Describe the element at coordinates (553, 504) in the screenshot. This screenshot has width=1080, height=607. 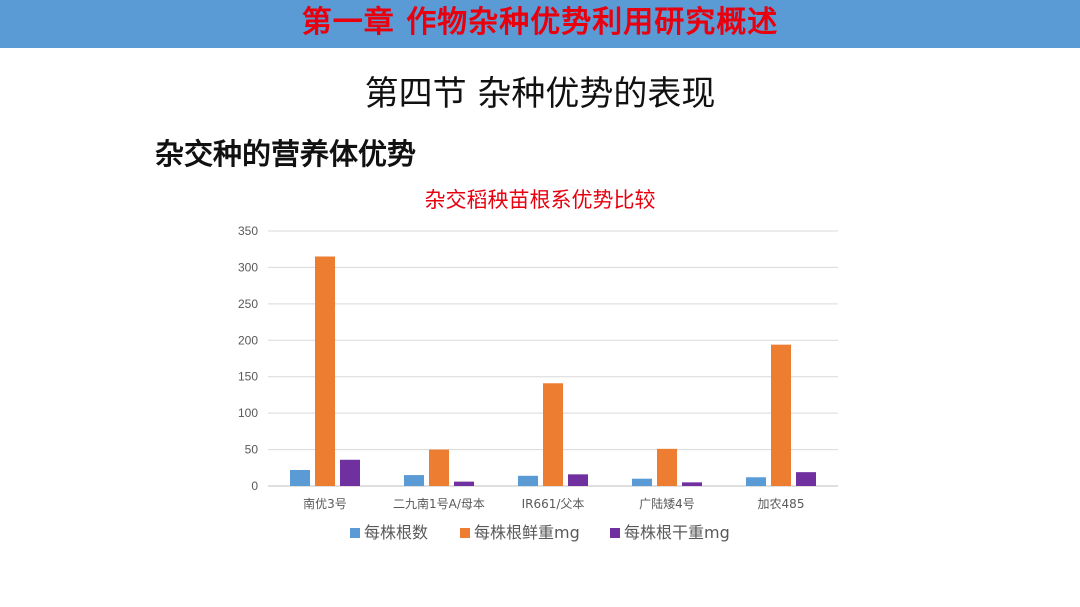
I see `x-tick-label: IR661/父本` at that location.